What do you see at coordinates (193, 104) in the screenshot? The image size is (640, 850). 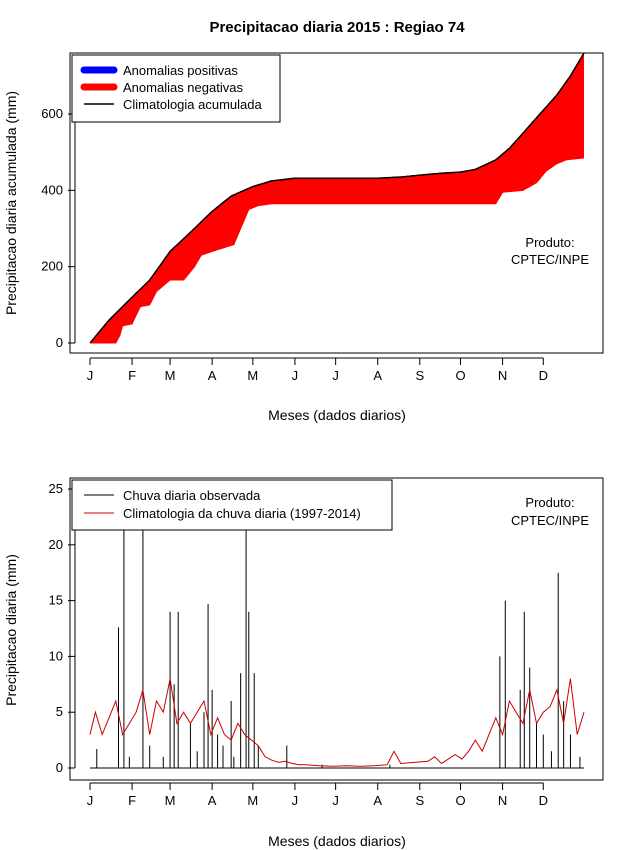 I see `legend-climatology-label: Climatologia acumulada` at bounding box center [193, 104].